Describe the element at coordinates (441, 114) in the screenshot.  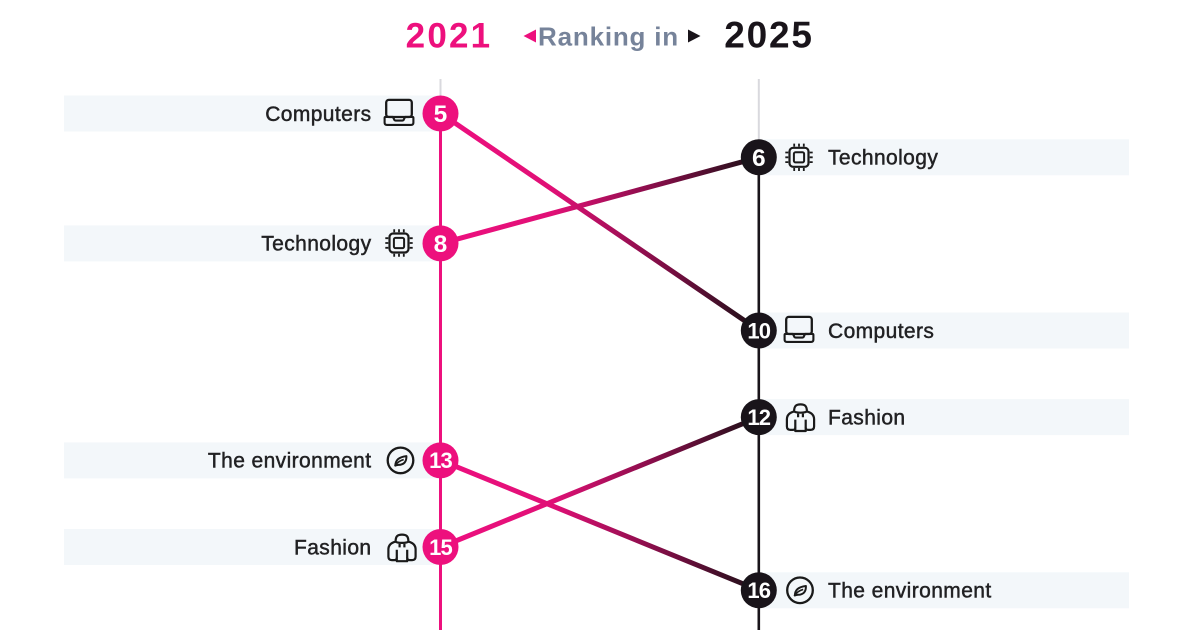
I see `svg-text: 5` at that location.